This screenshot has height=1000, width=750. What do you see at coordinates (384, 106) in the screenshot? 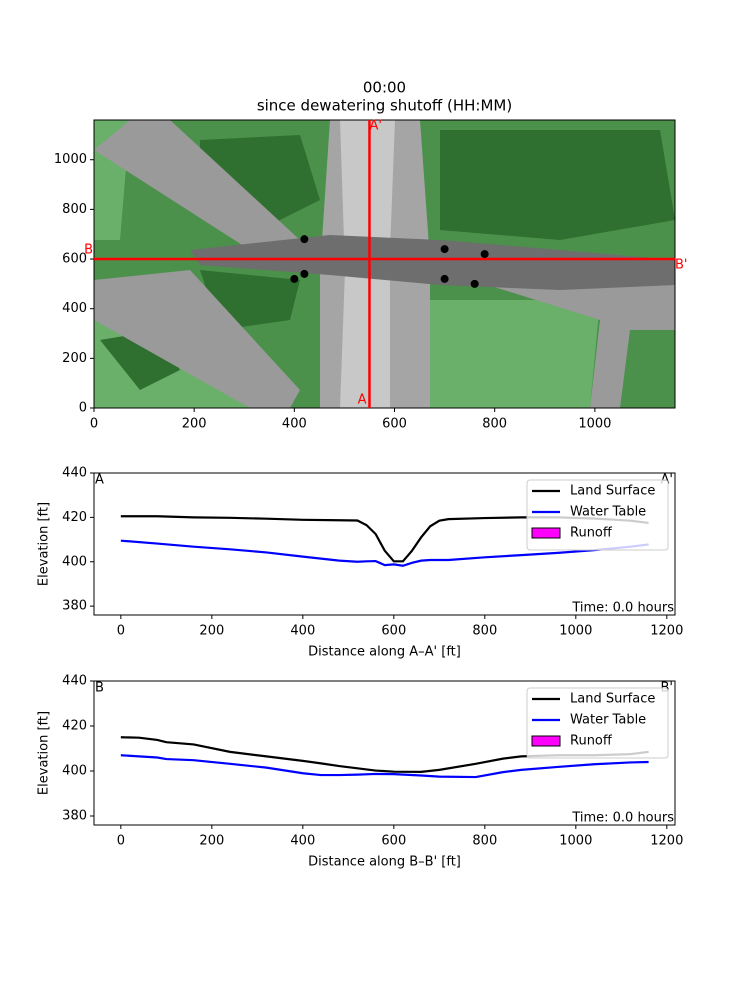
I see `chart-subtitle: since dewatering shutoff (HH:MM)` at bounding box center [384, 106].